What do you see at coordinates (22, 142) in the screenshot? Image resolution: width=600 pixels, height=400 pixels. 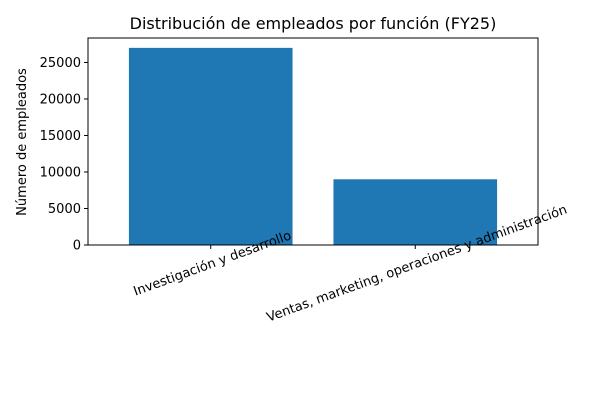 I see `y-axis-label: Número de empleados` at bounding box center [22, 142].